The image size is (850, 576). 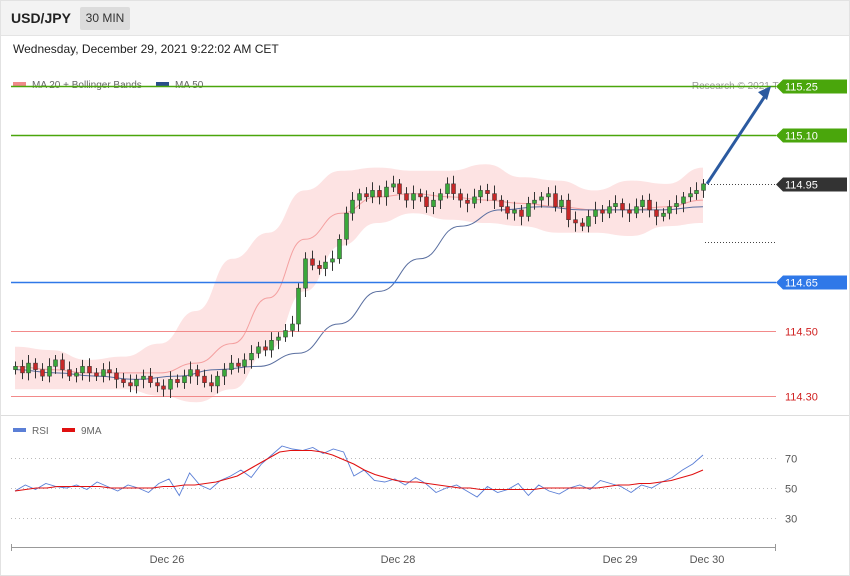 What do you see at coordinates (811, 184) in the screenshot?
I see `level-114-95-tag` at bounding box center [811, 184].